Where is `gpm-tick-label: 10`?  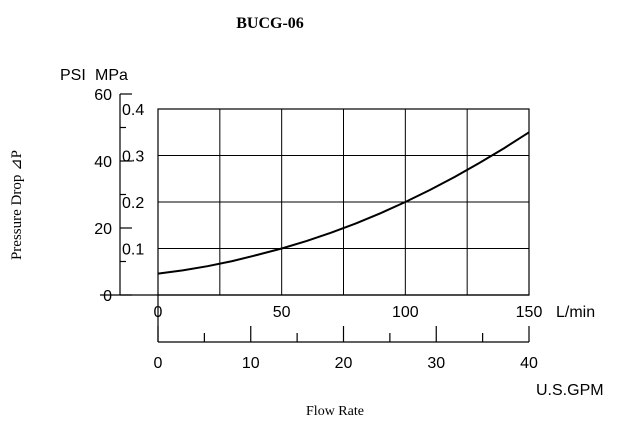
gpm-tick-label: 10 is located at coordinates (251, 363).